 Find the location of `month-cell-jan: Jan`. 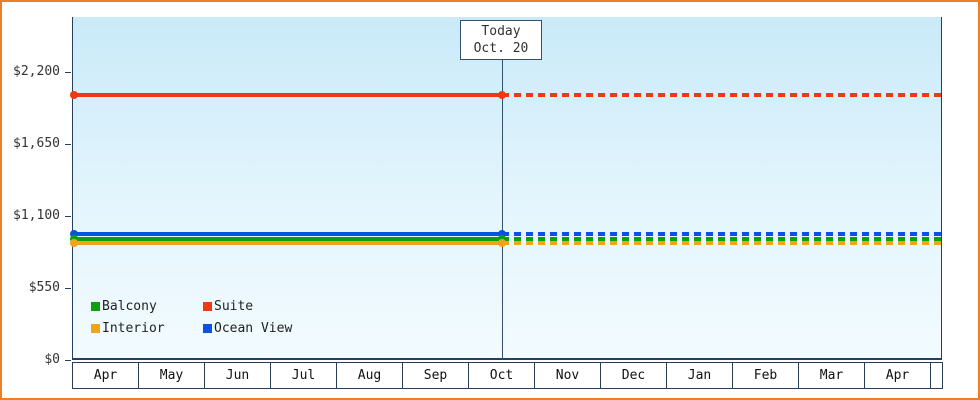

month-cell-jan: Jan is located at coordinates (699, 375).